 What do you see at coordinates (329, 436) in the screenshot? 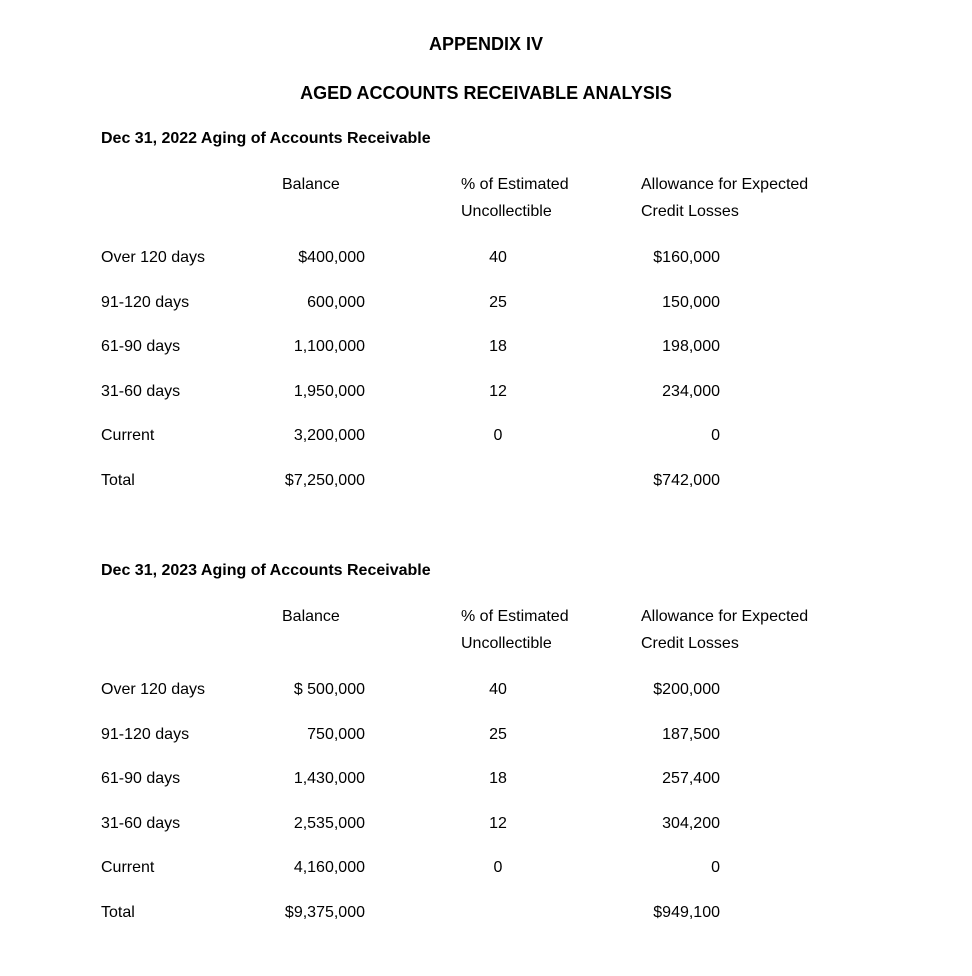
I see `cell-balance: 3,200,000` at bounding box center [329, 436].